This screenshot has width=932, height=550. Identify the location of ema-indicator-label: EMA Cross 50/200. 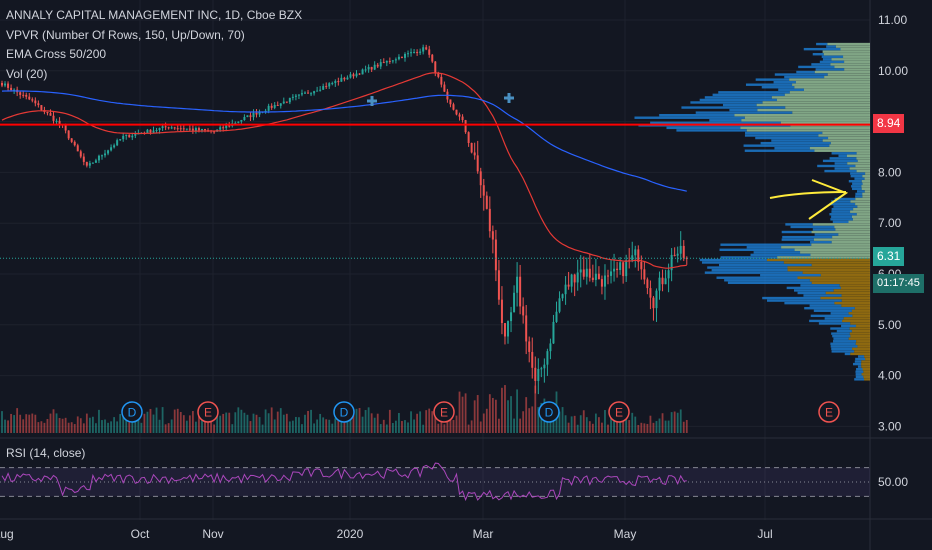
(56, 54).